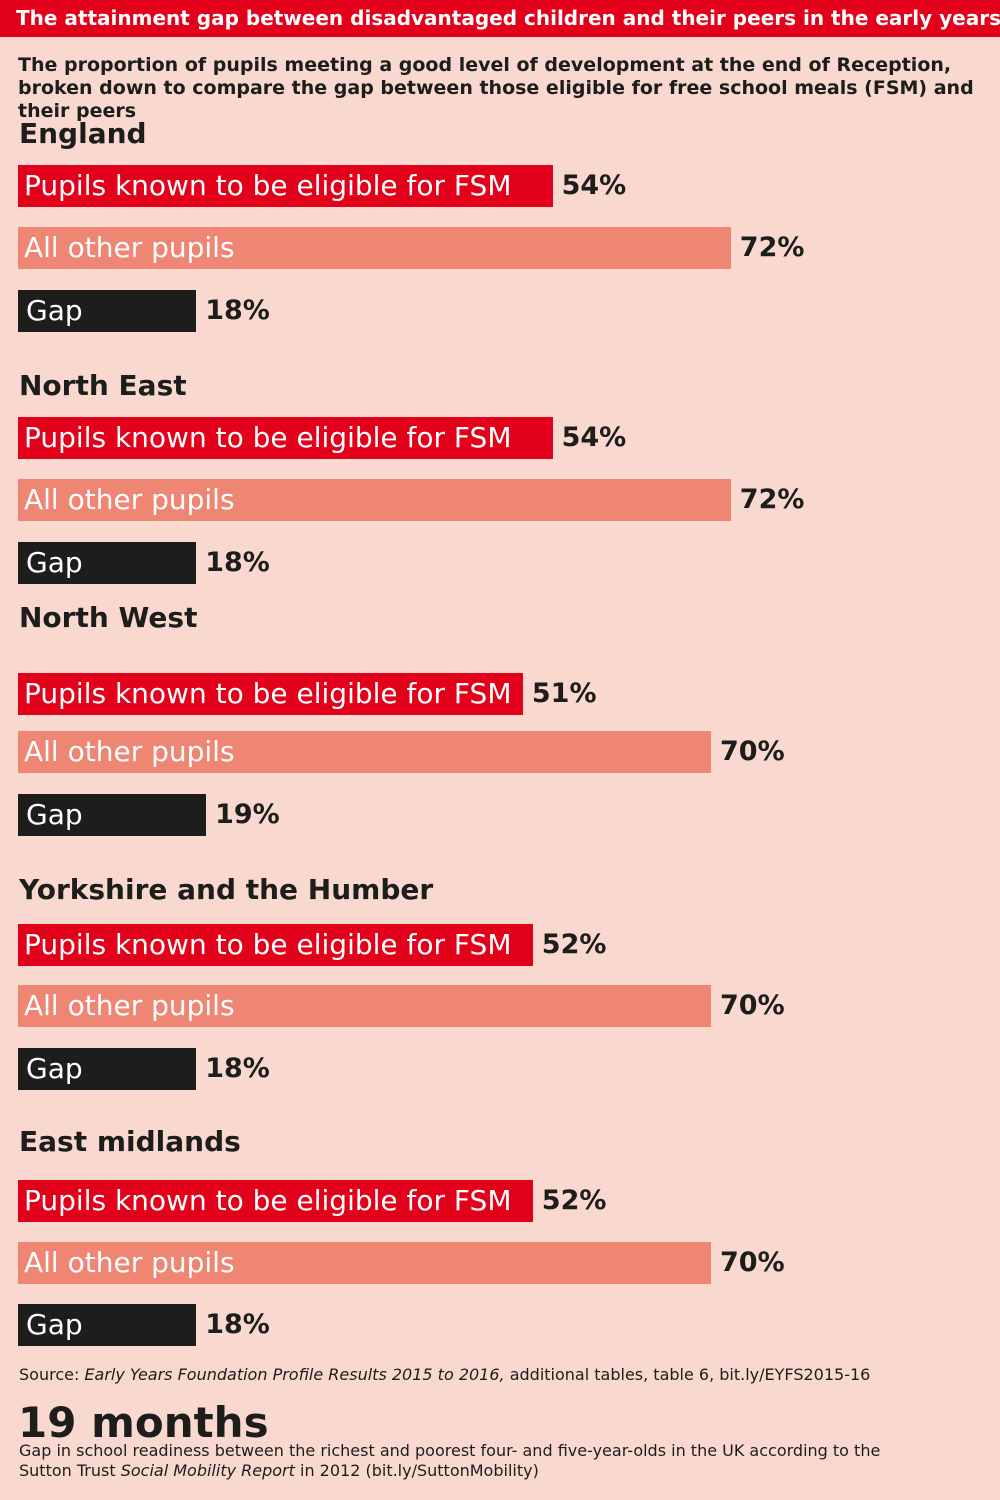 The image size is (1000, 1500). Describe the element at coordinates (275, 945) in the screenshot. I see `bar-fsm-yorkshire-and-the-humber: Pupils known to be eligible for FSM` at that location.